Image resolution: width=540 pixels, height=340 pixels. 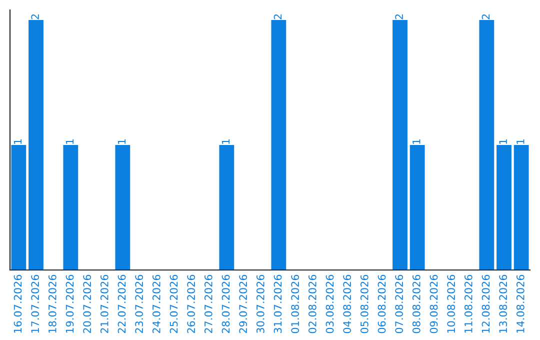 I want to click on x-tick-label: 11.08.2026, so click(x=468, y=303).